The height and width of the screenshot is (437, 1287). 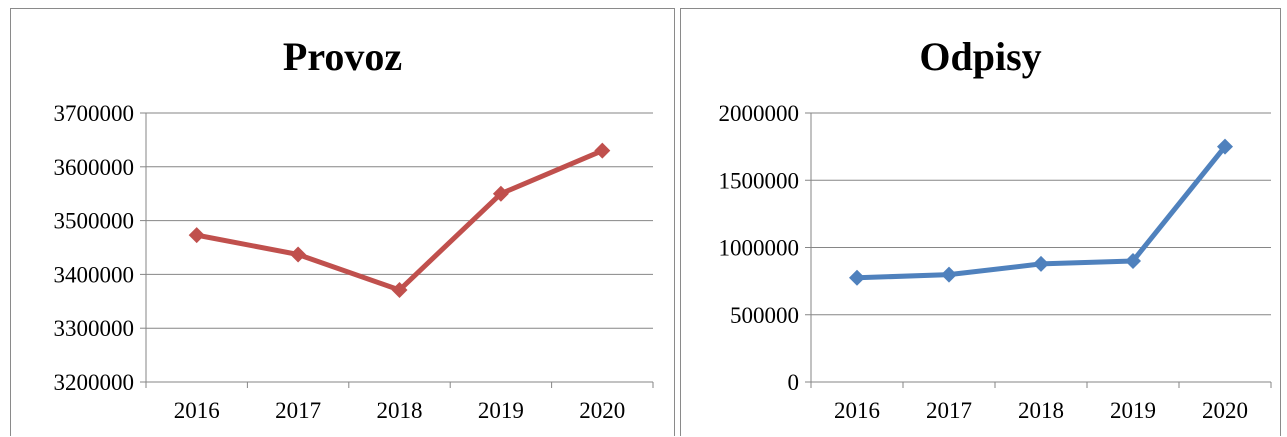 I want to click on y-tick-label: 1000000, so click(x=759, y=248).